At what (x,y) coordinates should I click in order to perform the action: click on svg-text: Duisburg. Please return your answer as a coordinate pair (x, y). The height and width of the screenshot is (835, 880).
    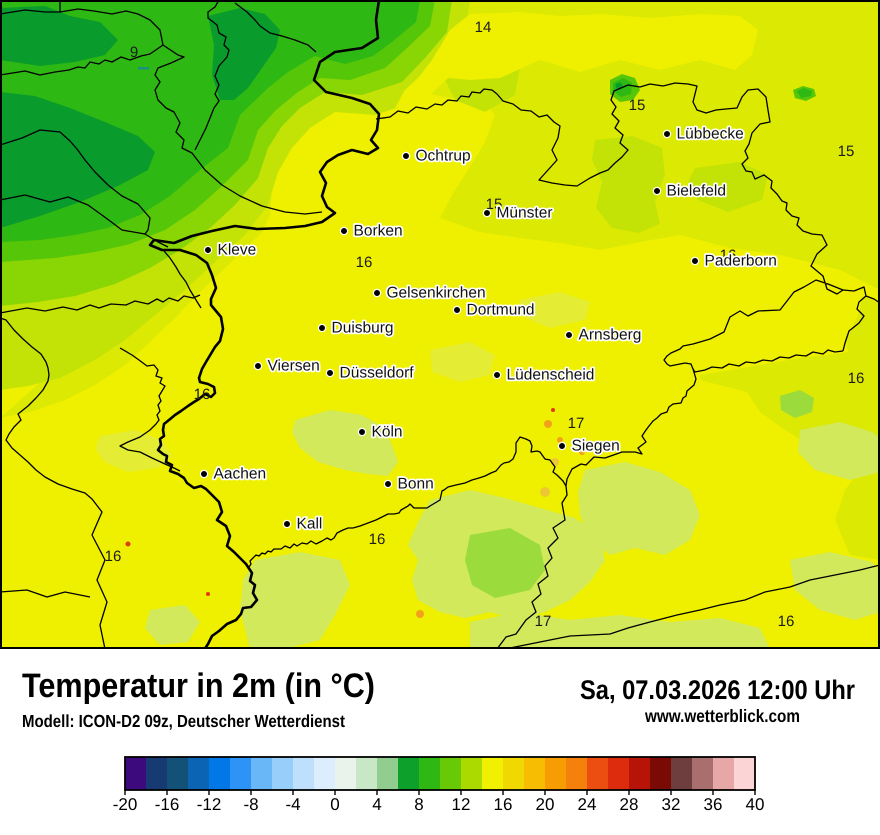
    Looking at the image, I should click on (363, 328).